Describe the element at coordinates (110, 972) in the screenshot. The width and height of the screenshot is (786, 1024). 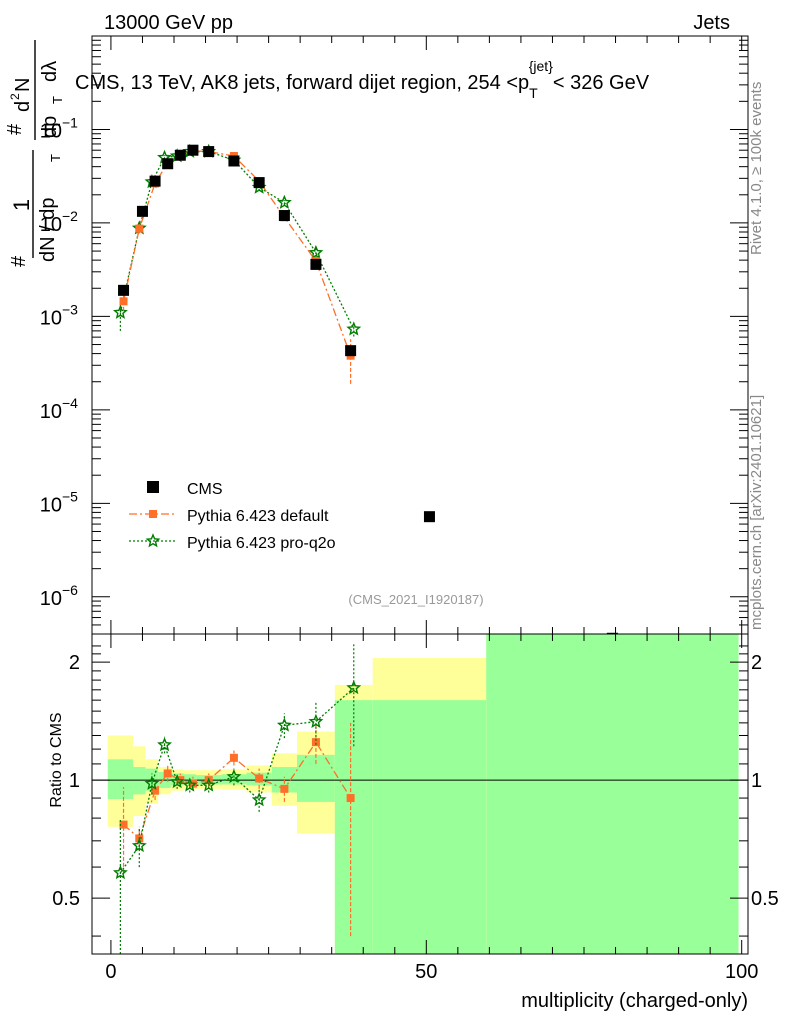
I see `x-tick-label: 0` at that location.